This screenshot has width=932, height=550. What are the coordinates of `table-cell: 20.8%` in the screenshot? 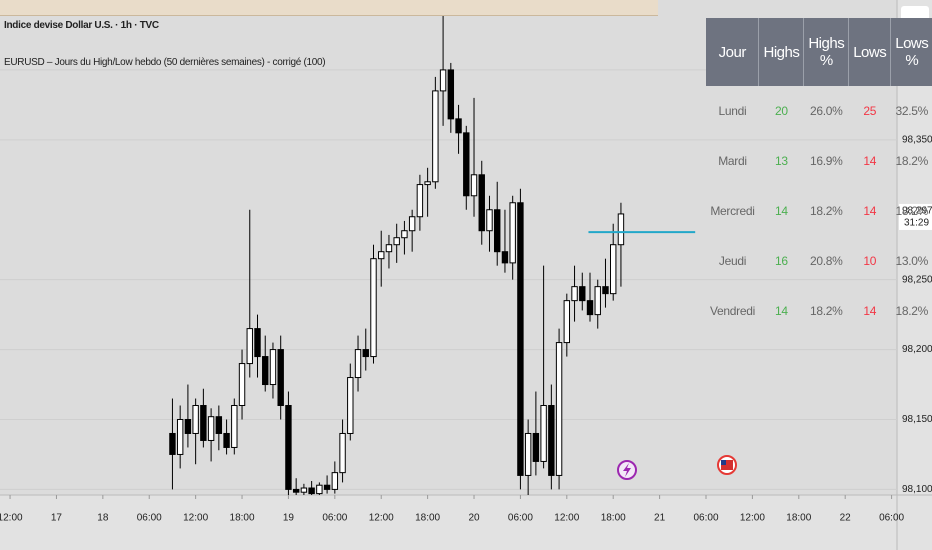 It's located at (826, 261).